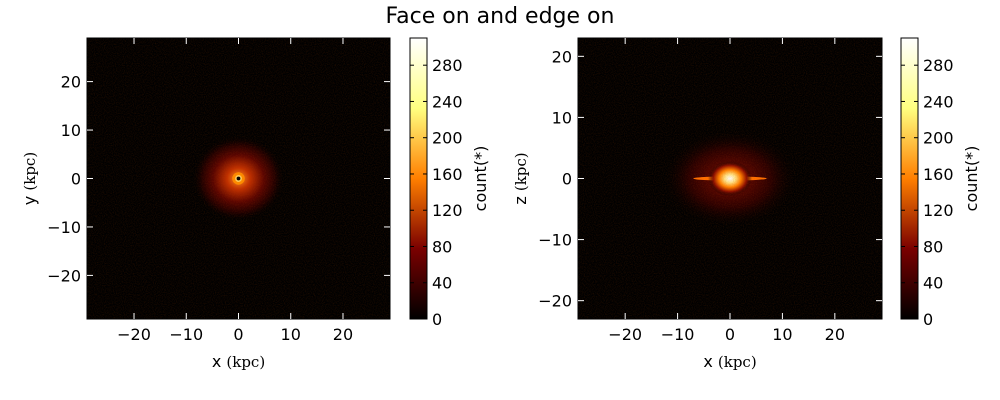 Image resolution: width=1000 pixels, height=400 pixels. I want to click on face-on-colorbar: 0 40 80 120 160 200 240 280 count(*), so click(449, 183).